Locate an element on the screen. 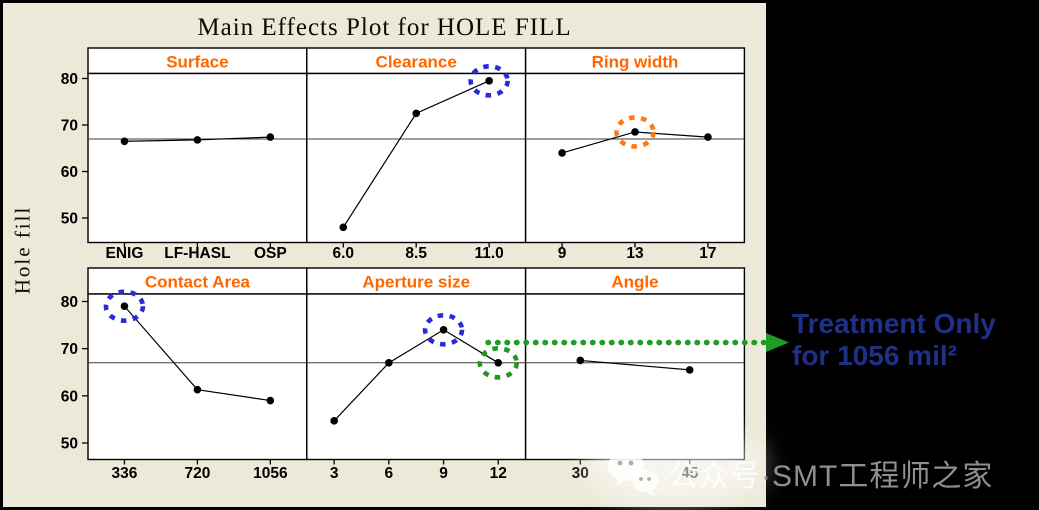 This screenshot has height=510, width=1039. chart-title: Main Effects Plot for HOLE FILL is located at coordinates (384, 27).